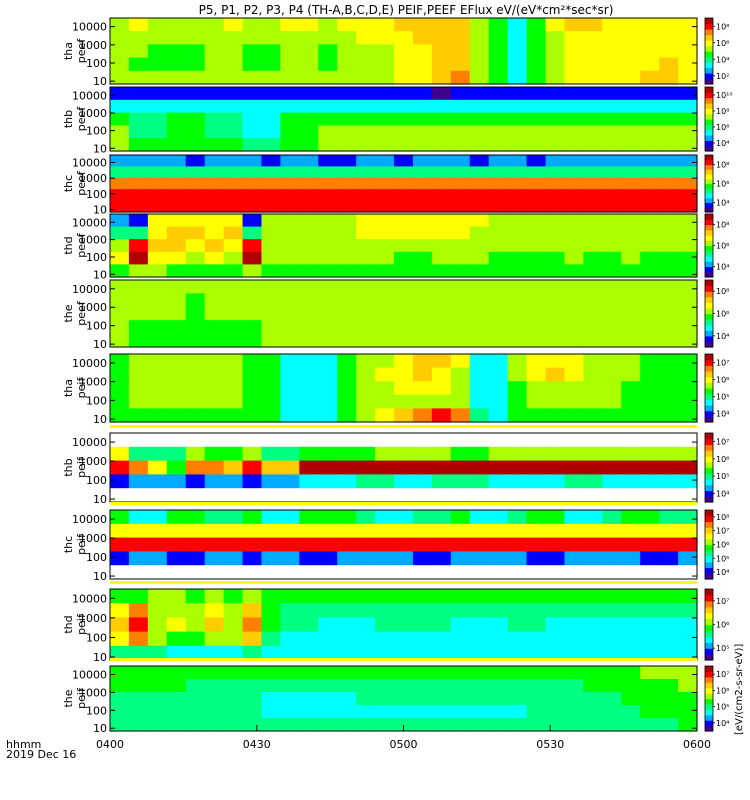  What do you see at coordinates (41, 754) in the screenshot?
I see `x-axis-date: 2019 Dec 16` at bounding box center [41, 754].